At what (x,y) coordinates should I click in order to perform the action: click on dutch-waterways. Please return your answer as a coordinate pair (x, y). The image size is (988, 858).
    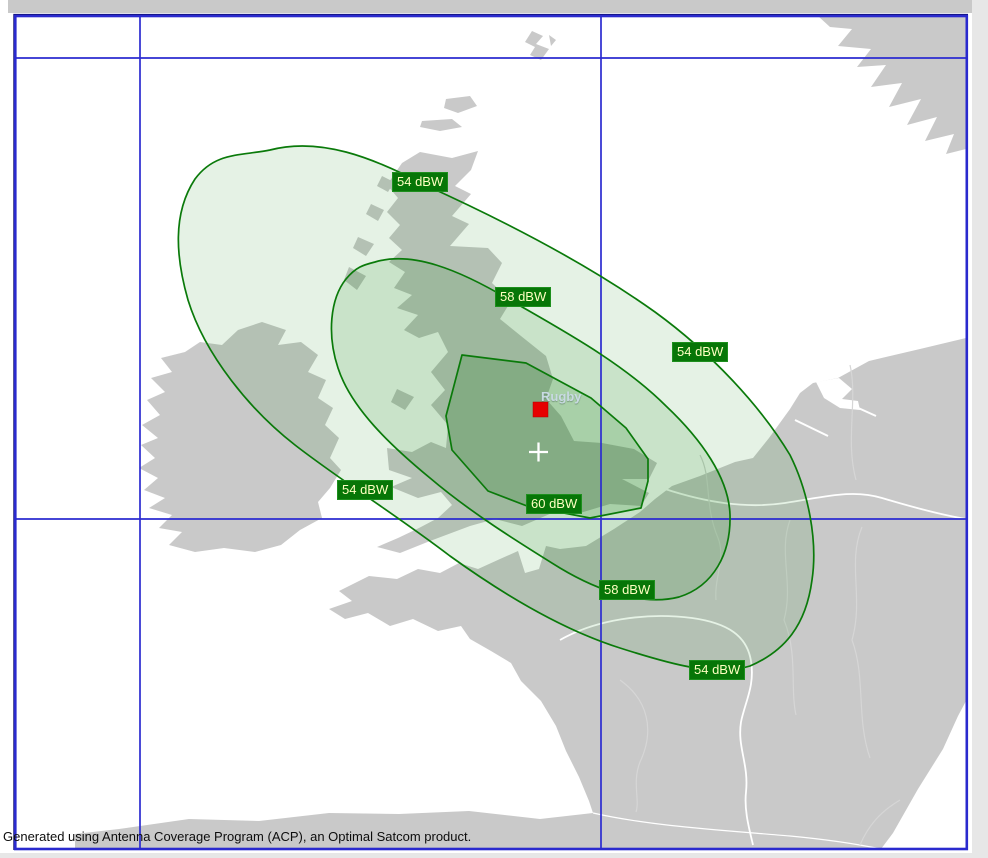
    Looking at the image, I should click on (835, 419).